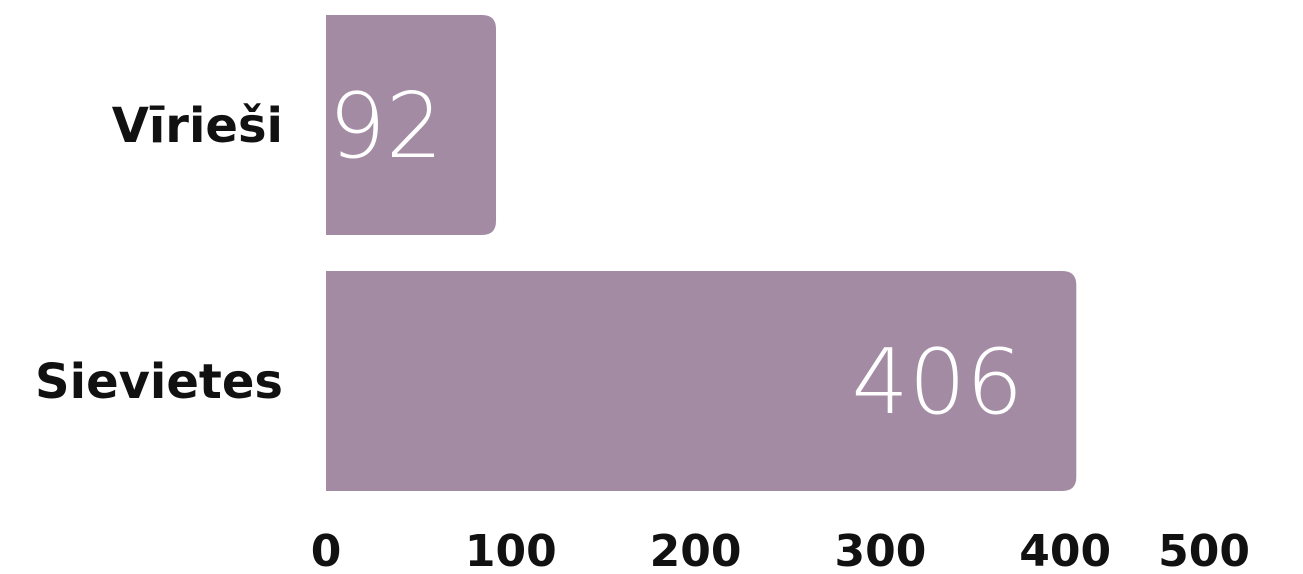 This screenshot has height=574, width=1303. Describe the element at coordinates (326, 550) in the screenshot. I see `x-tick-label-0: 0` at that location.